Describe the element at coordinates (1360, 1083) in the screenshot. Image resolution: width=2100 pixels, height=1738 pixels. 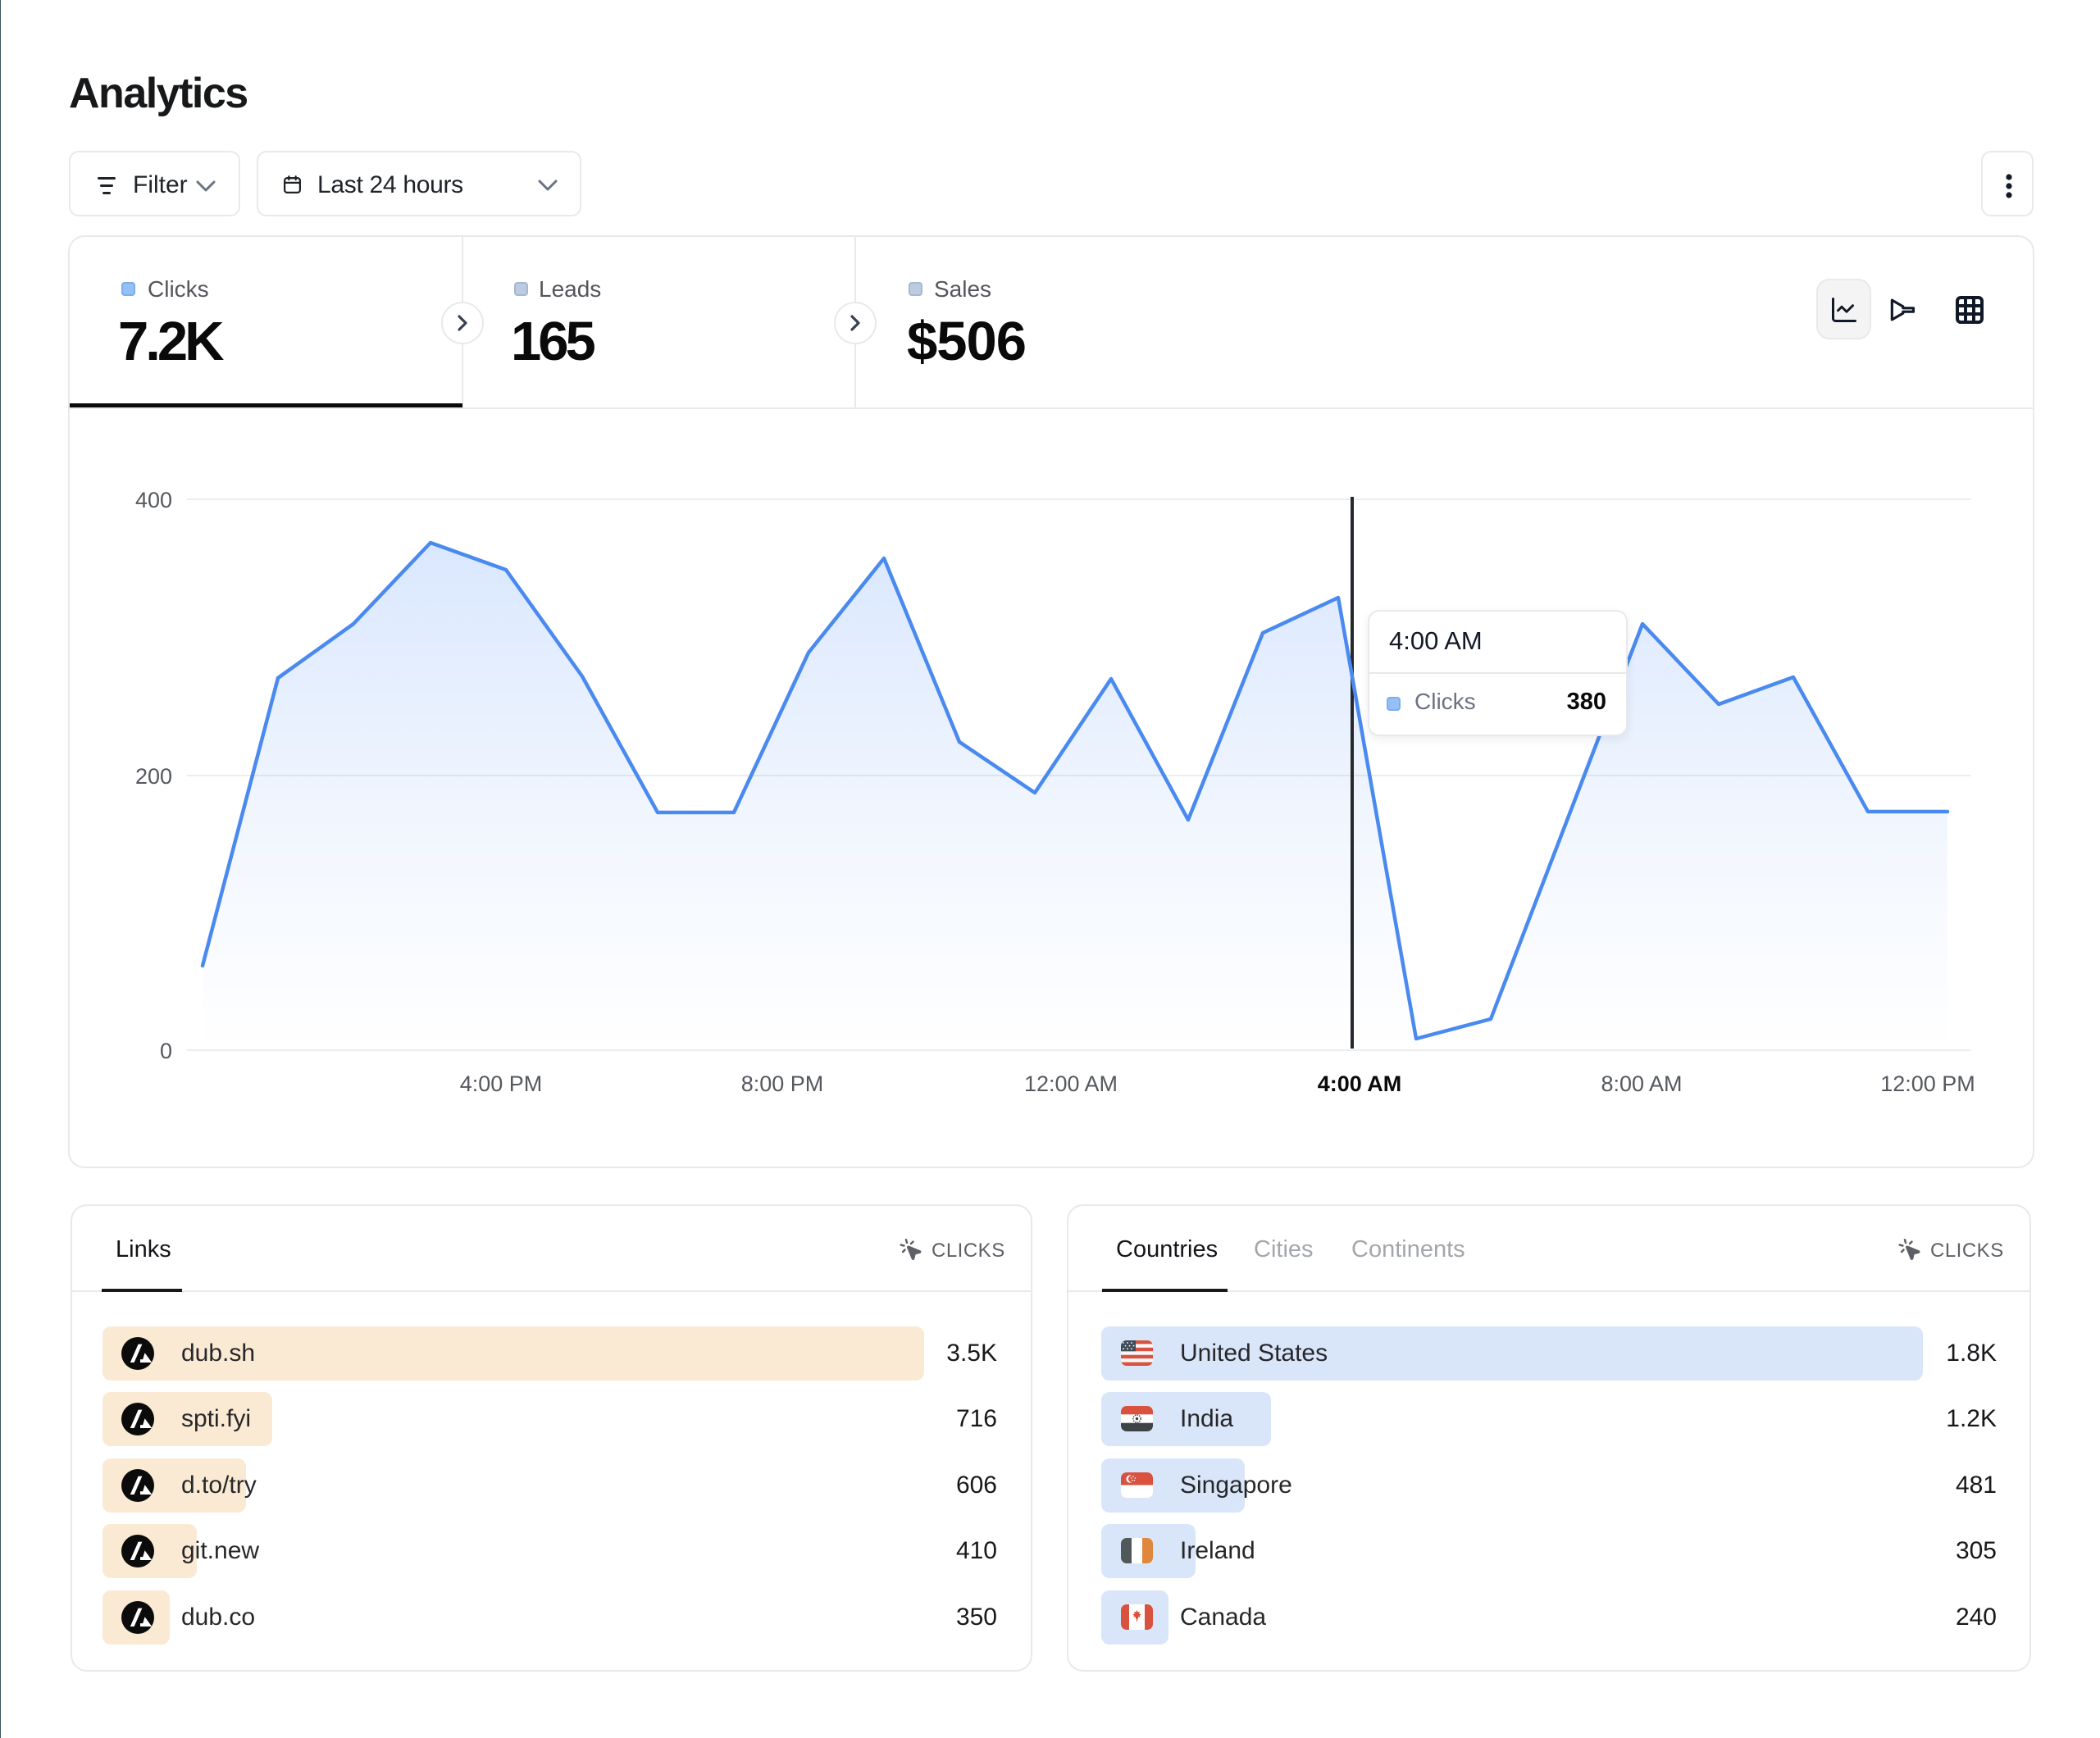
I see `svg-text: 4:00 AM` at that location.